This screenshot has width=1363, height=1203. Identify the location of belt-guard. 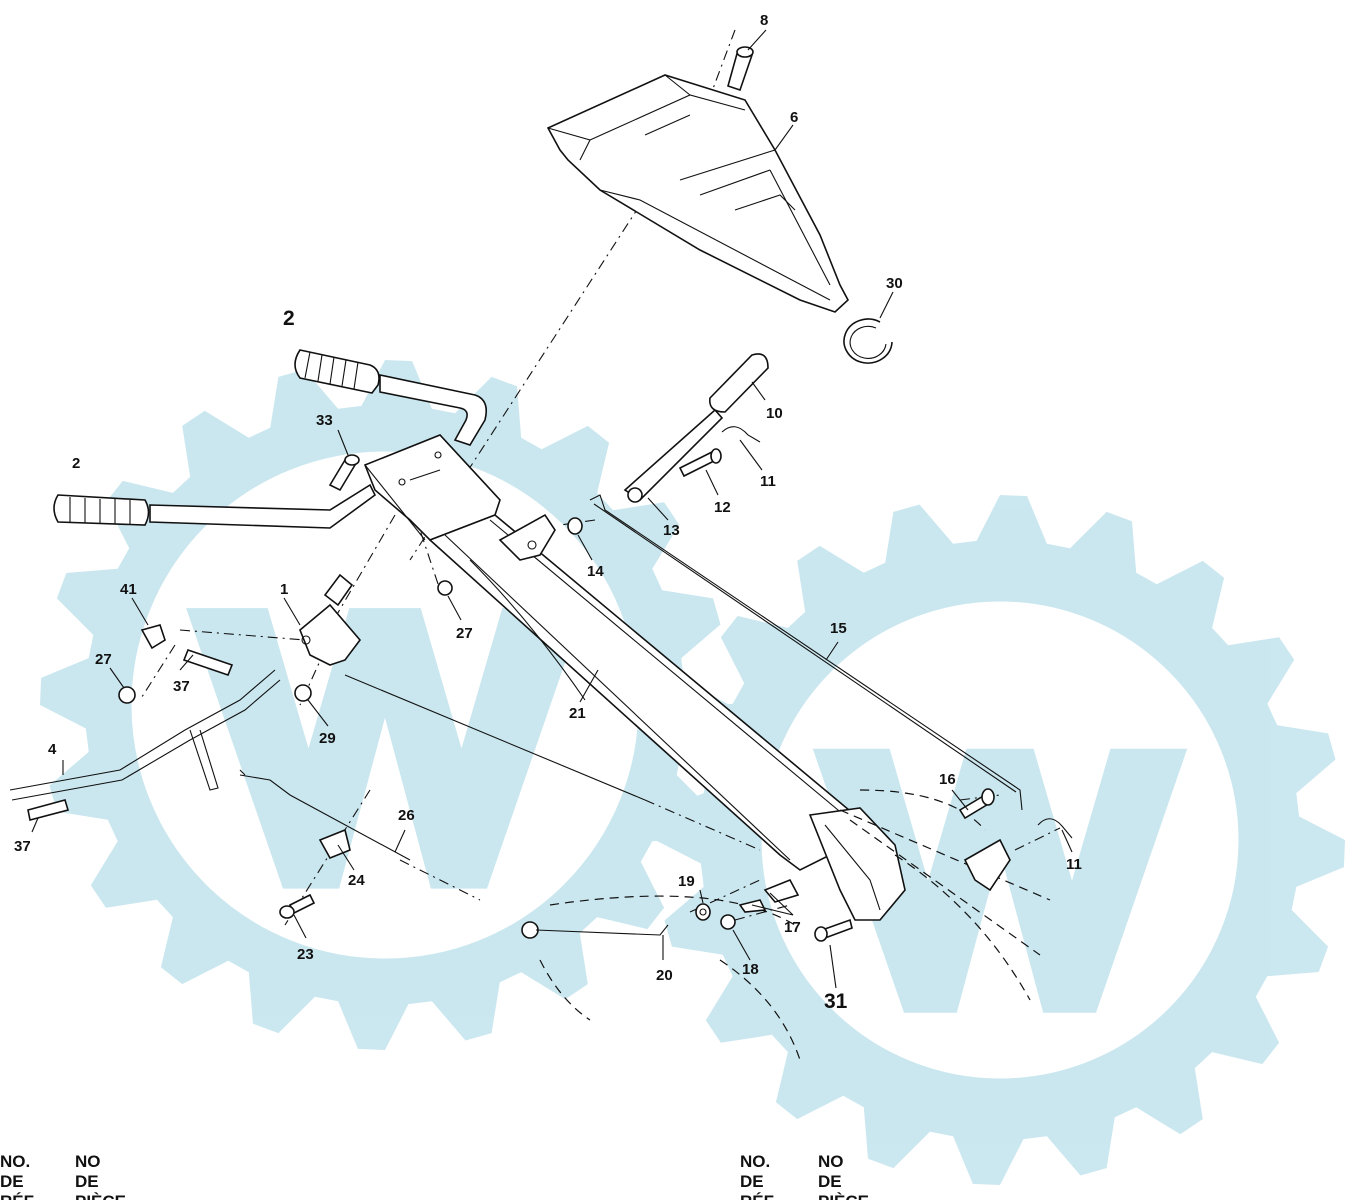
(929, 895).